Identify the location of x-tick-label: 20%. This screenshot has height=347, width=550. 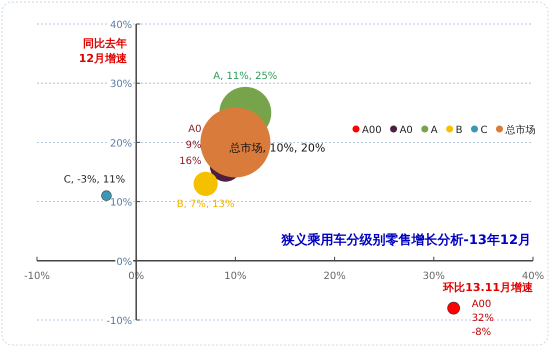
(334, 276).